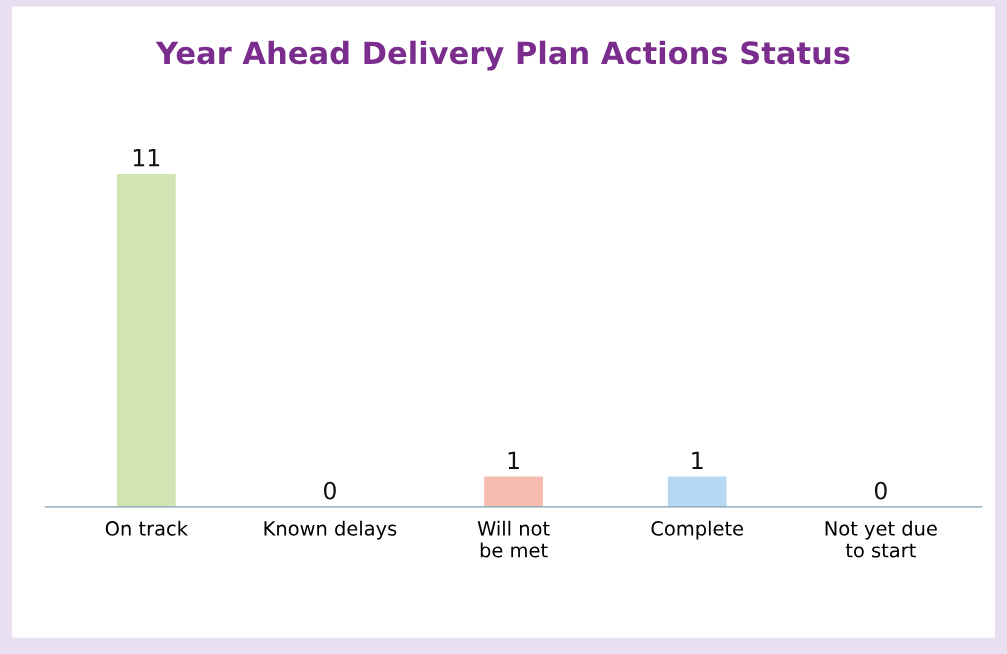 The width and height of the screenshot is (1007, 654). Describe the element at coordinates (881, 539) in the screenshot. I see `x-tick-label: Not yet due to start` at that location.